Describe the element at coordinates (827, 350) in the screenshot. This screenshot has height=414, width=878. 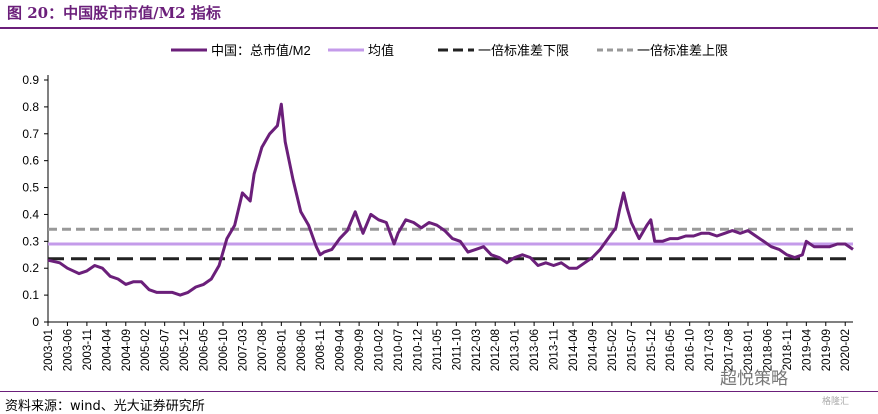
I see `x-tick-label: 2019-09` at that location.